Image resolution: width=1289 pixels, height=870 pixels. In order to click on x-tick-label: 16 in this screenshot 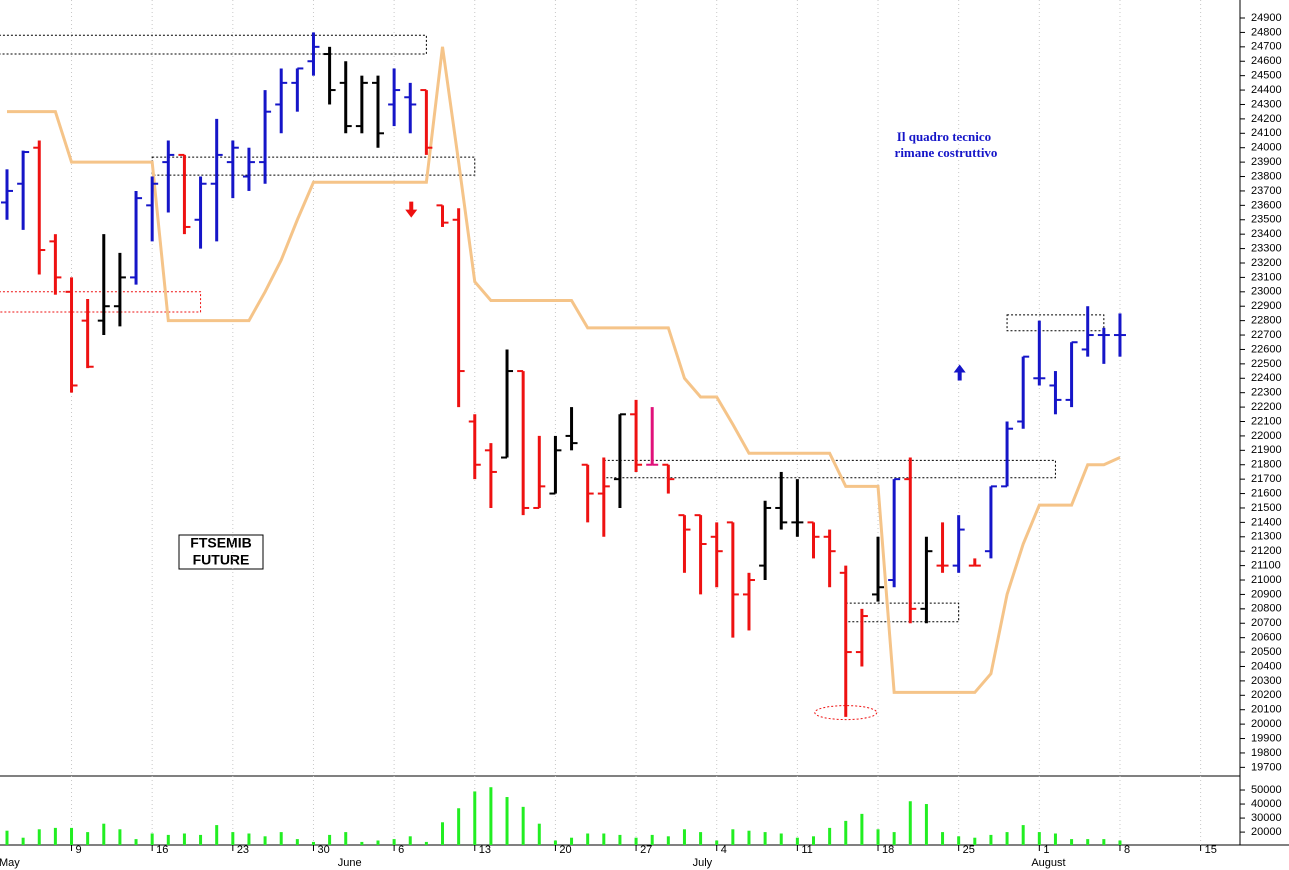, I will do `click(162, 850)`.